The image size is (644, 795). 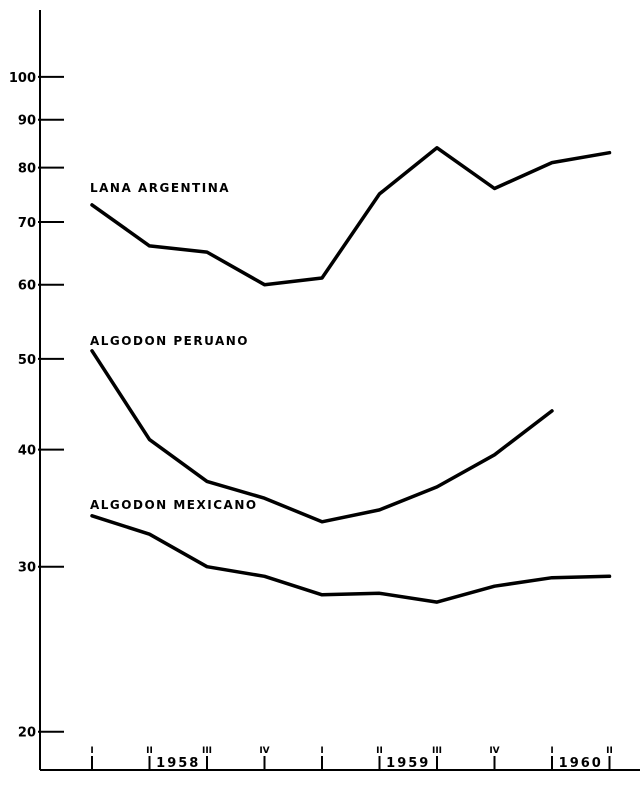 What do you see at coordinates (169, 341) in the screenshot?
I see `series-label-algodon-peruano: ALGODON PERUANO` at bounding box center [169, 341].